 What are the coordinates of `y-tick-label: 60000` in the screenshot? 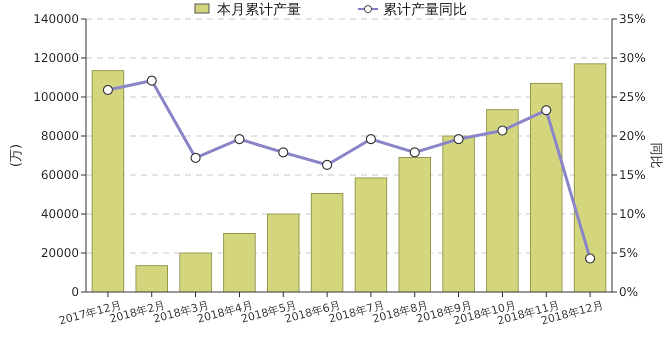 It's located at (59, 175).